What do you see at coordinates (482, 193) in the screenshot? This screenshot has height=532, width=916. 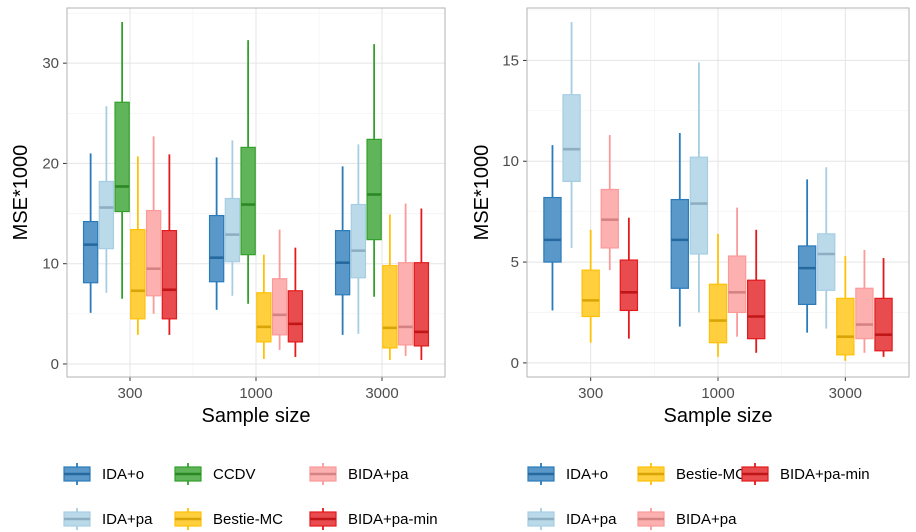 I see `right-y-axis-title: MSE*1000` at bounding box center [482, 193].